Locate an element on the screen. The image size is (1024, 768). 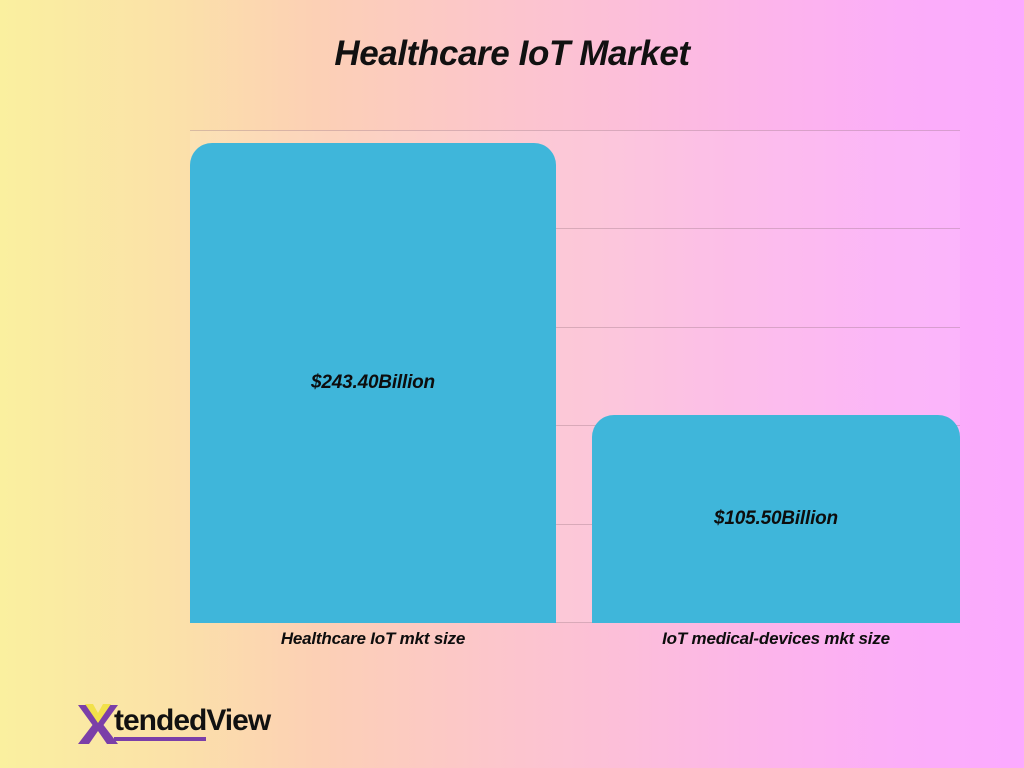
xtendedview-logo: tended View is located at coordinates (173, 723).